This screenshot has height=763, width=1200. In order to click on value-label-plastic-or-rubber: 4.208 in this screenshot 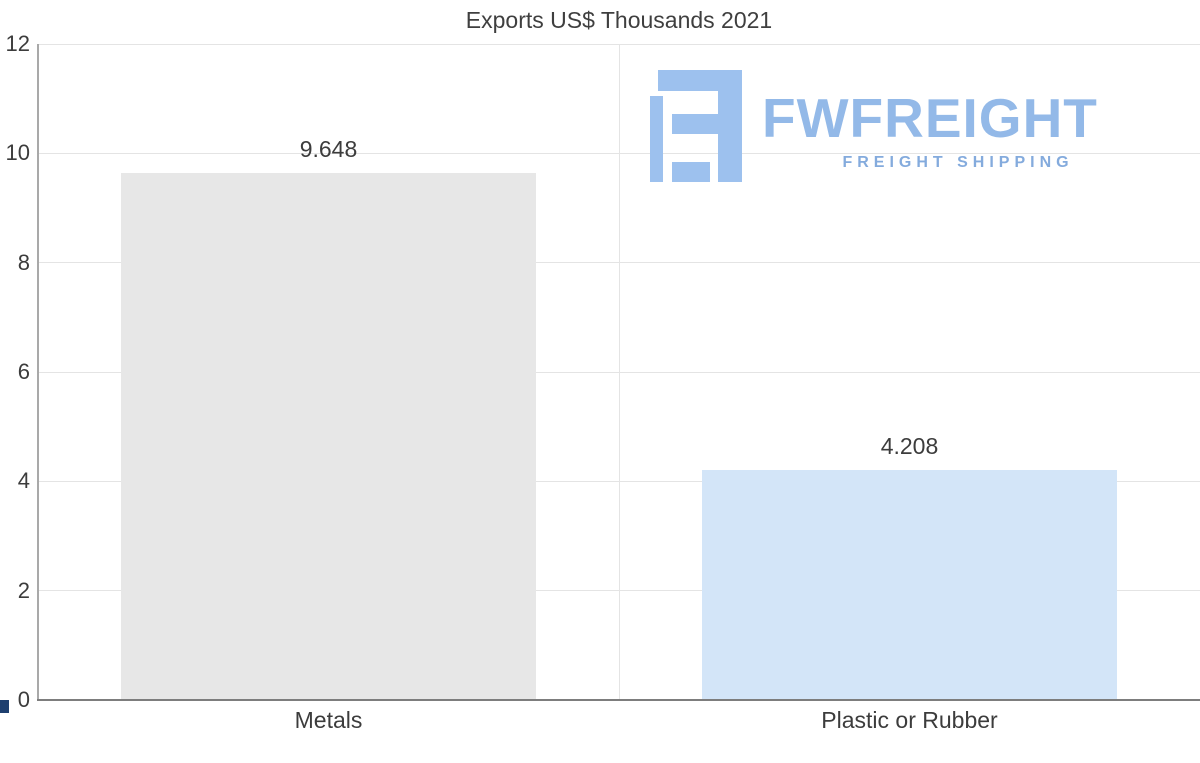, I will do `click(909, 445)`.